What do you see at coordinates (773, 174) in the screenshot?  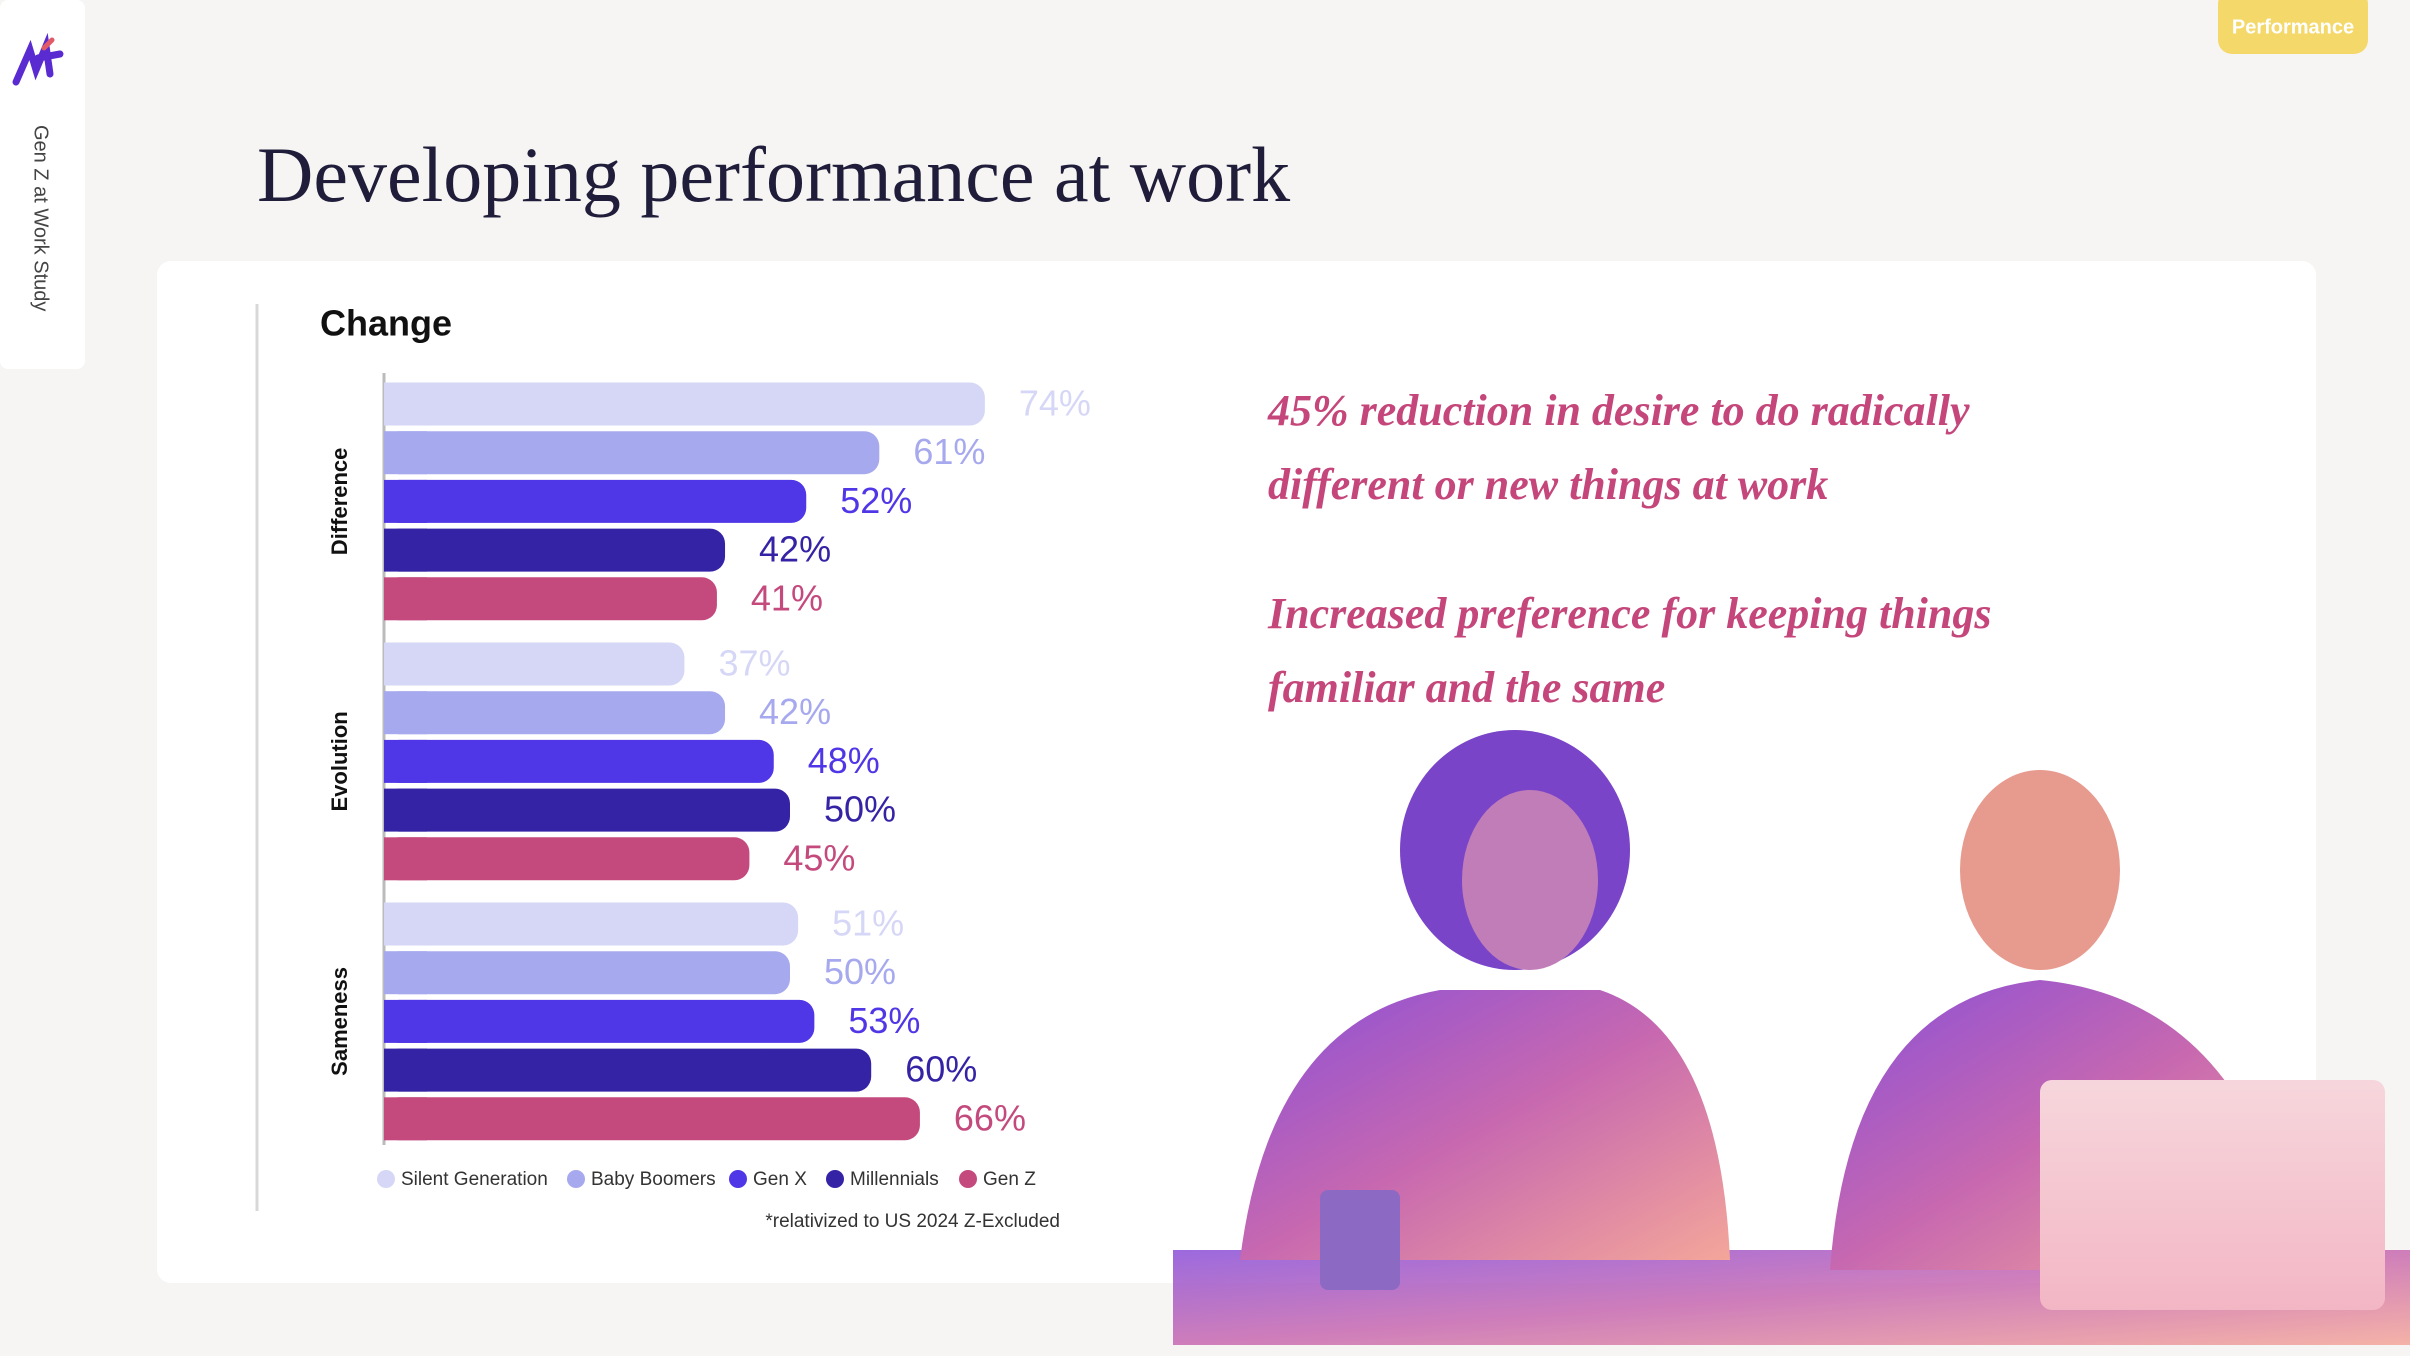 I see `slide-title: Developing performance at work` at bounding box center [773, 174].